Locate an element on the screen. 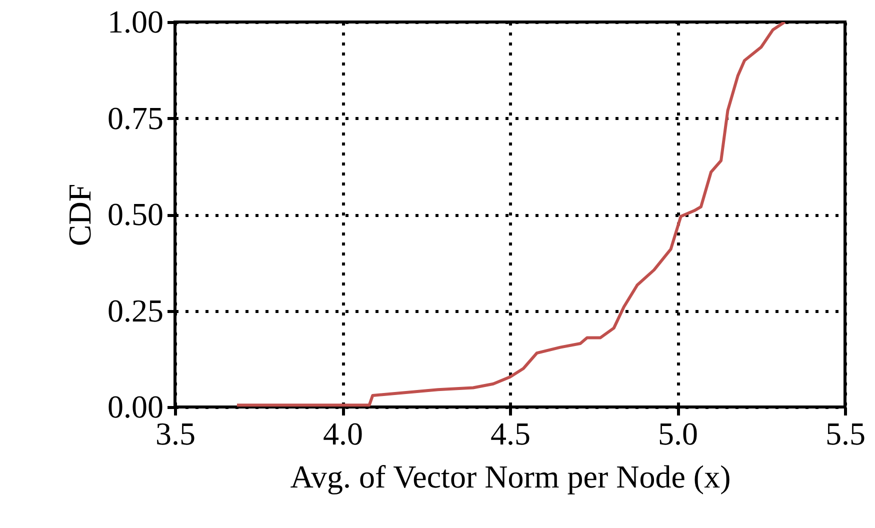  x-tick-label: 4.0 is located at coordinates (343, 434).